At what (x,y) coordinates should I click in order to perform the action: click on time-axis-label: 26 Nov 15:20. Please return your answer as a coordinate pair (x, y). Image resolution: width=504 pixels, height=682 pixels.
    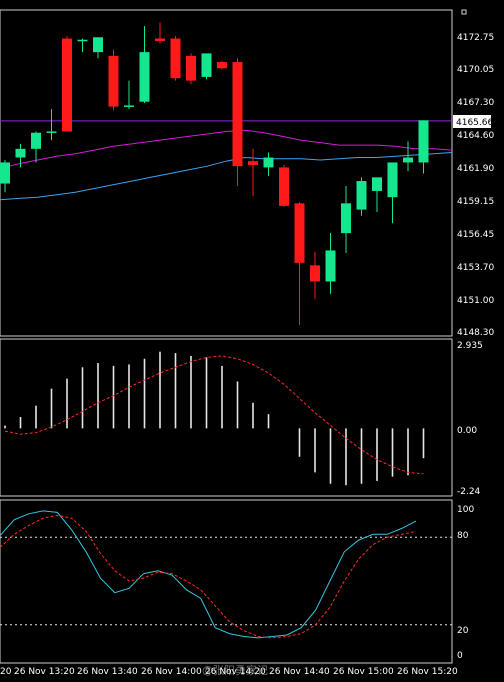
    Looking at the image, I should click on (427, 672).